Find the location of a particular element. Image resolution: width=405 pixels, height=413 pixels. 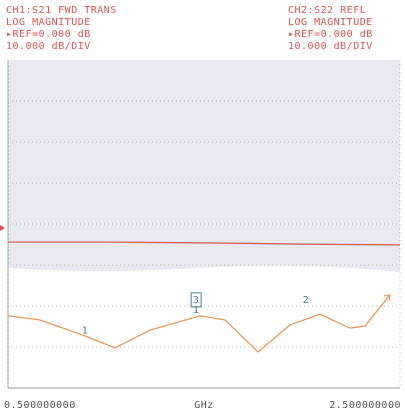

header-left: 10.000 dB/DIV is located at coordinates (48, 46).